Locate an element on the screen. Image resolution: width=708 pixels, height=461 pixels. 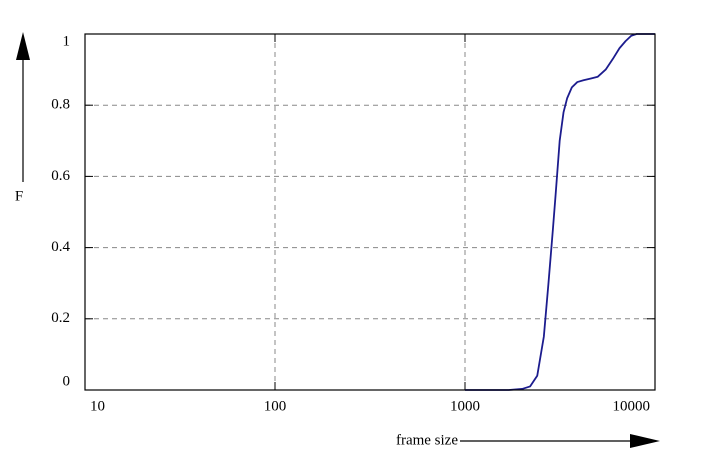
y-tick-label: 0.6 is located at coordinates (60, 176).